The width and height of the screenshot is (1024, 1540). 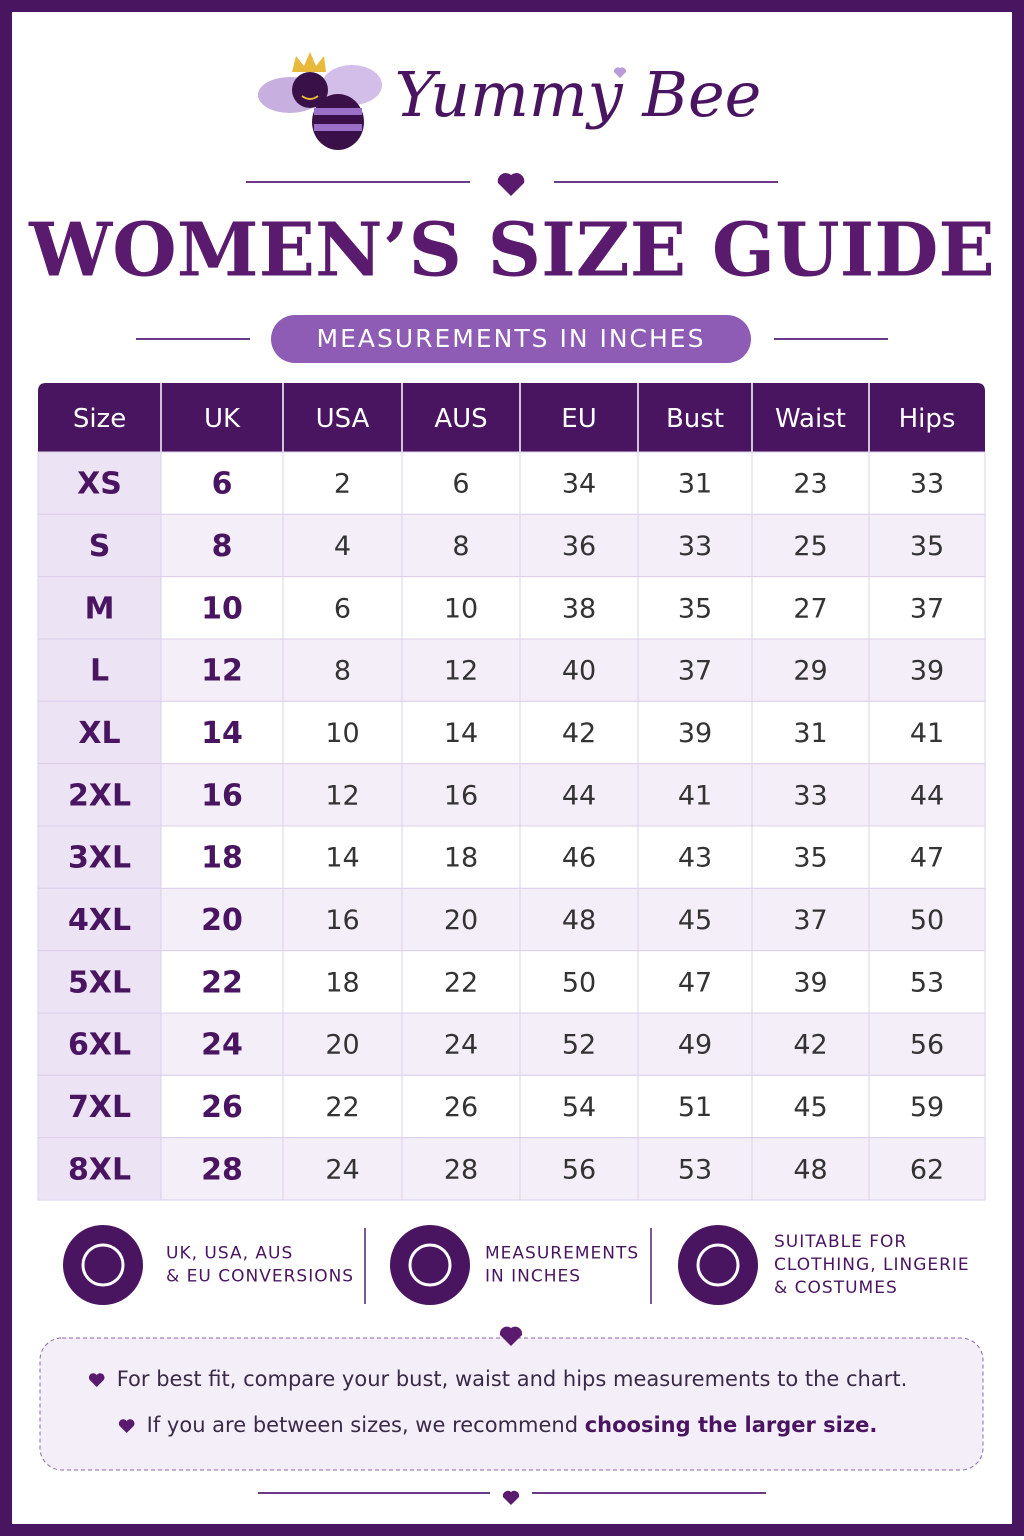 I want to click on cell: 48, so click(x=810, y=1169).